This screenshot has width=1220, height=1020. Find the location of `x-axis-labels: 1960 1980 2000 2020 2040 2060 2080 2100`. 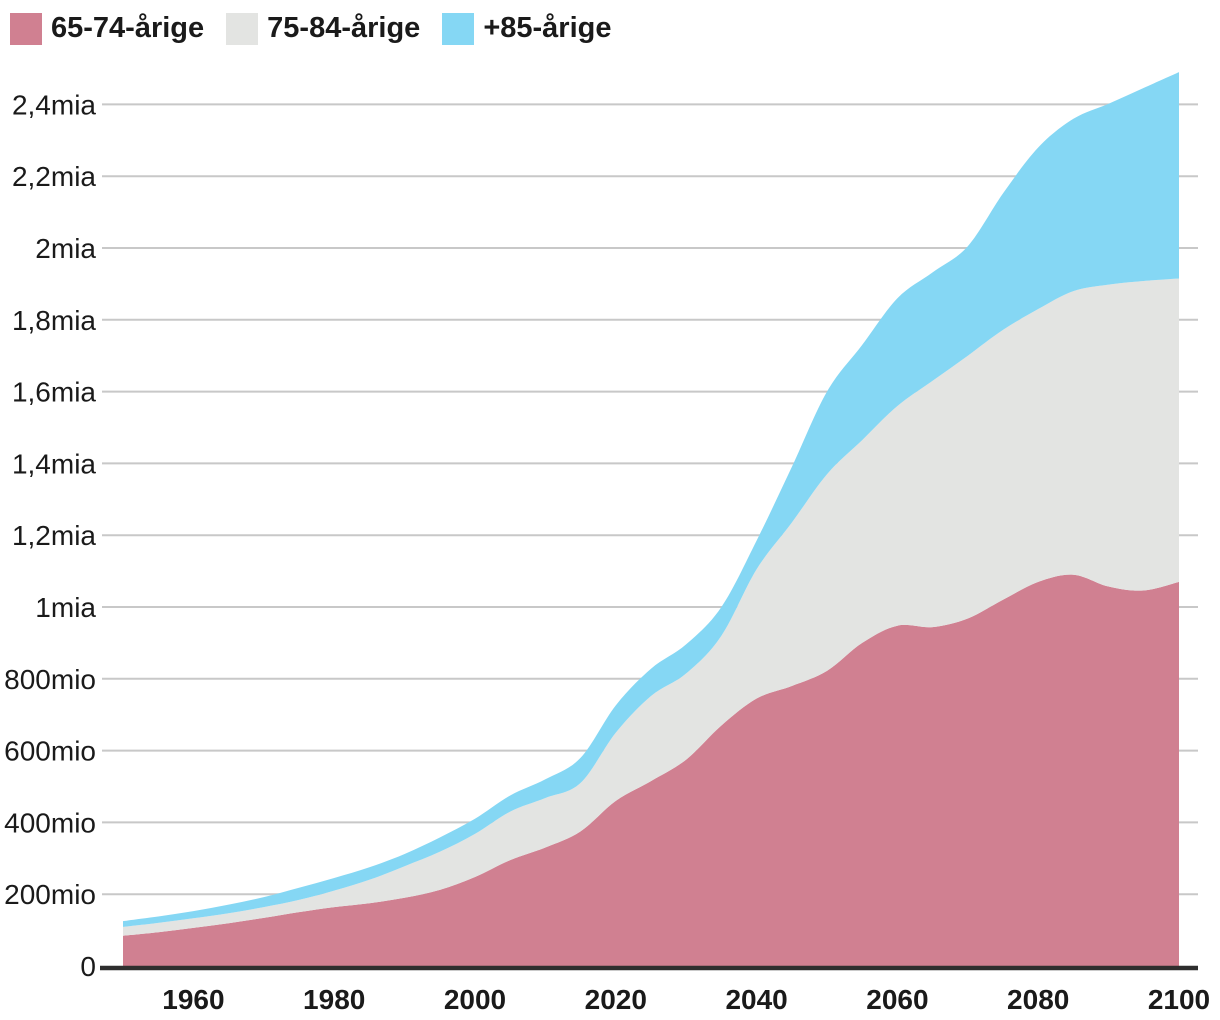

x-axis-labels: 1960 1980 2000 2020 2040 2060 2080 2100 is located at coordinates (686, 999).